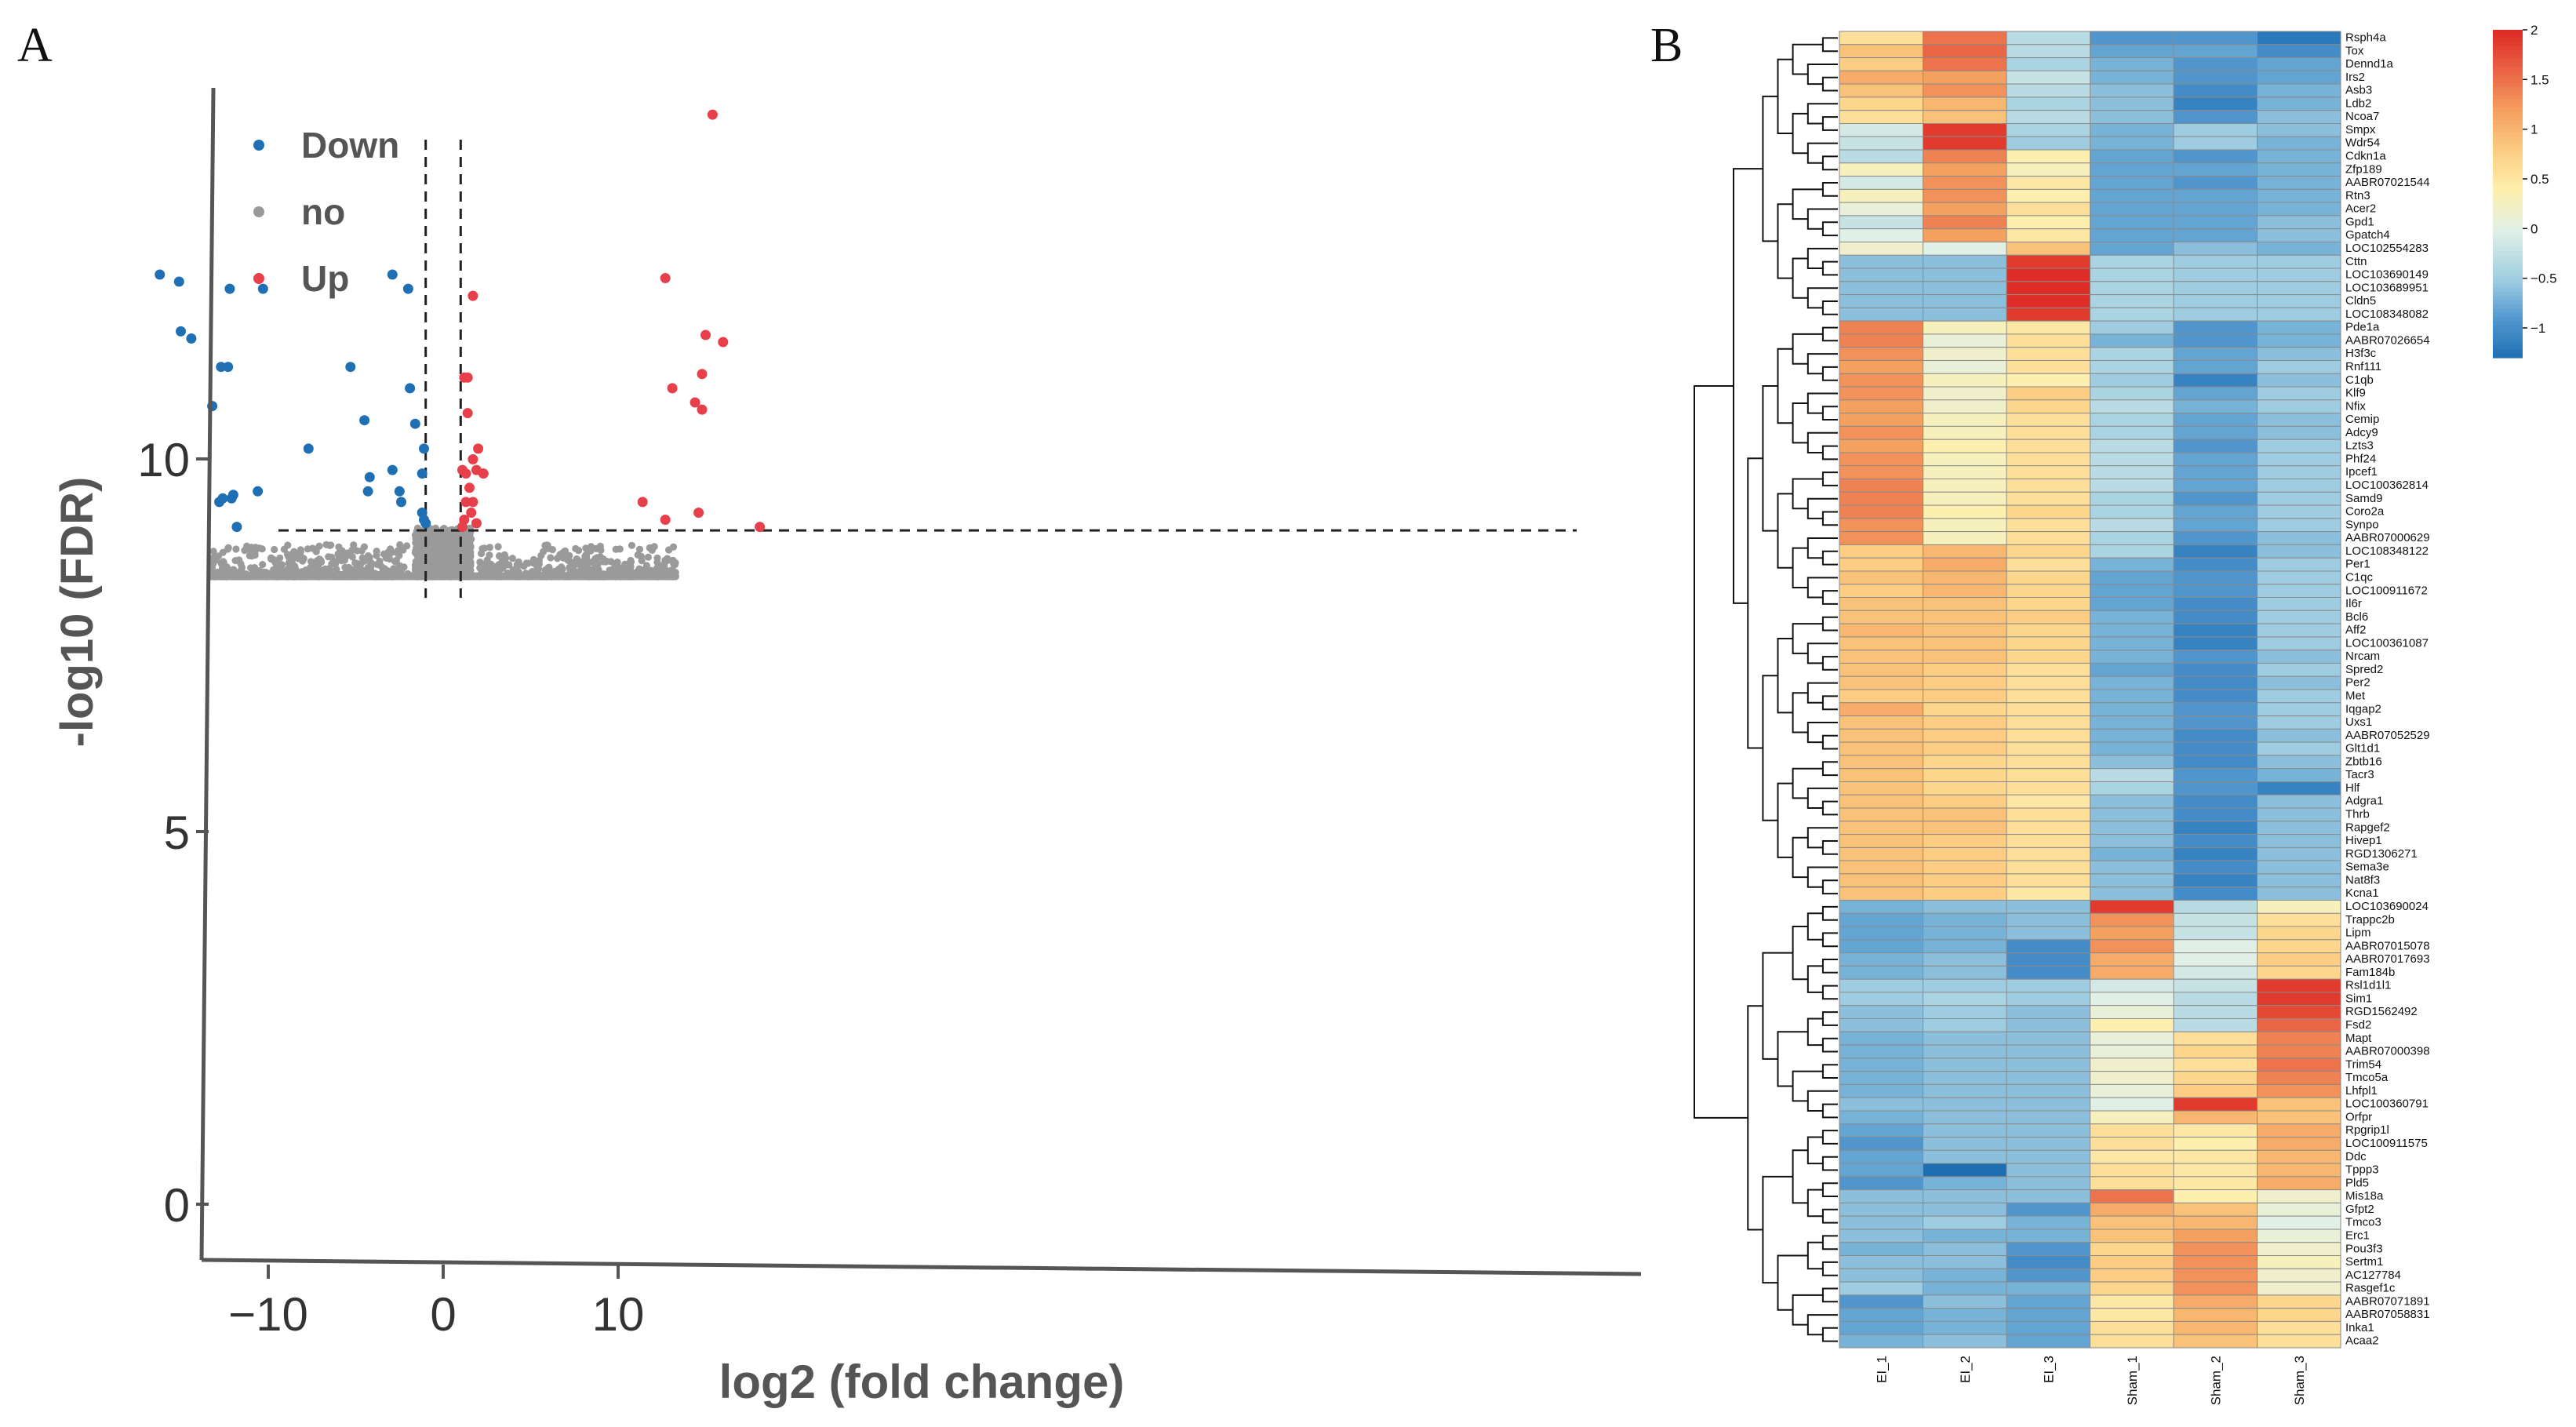  Describe the element at coordinates (2367, 235) in the screenshot. I see `gene-label: Gpatch4` at that location.